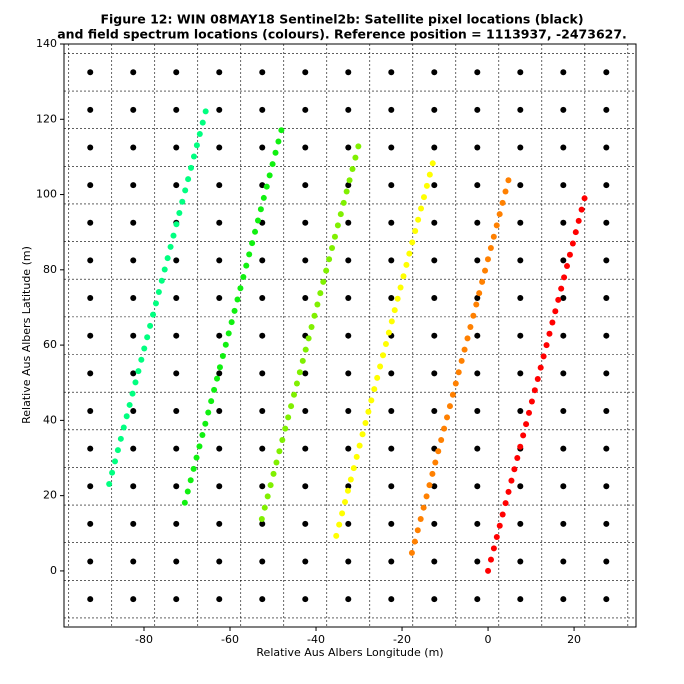  What do you see at coordinates (46, 194) in the screenshot?
I see `y-tick-label: 100` at bounding box center [46, 194].